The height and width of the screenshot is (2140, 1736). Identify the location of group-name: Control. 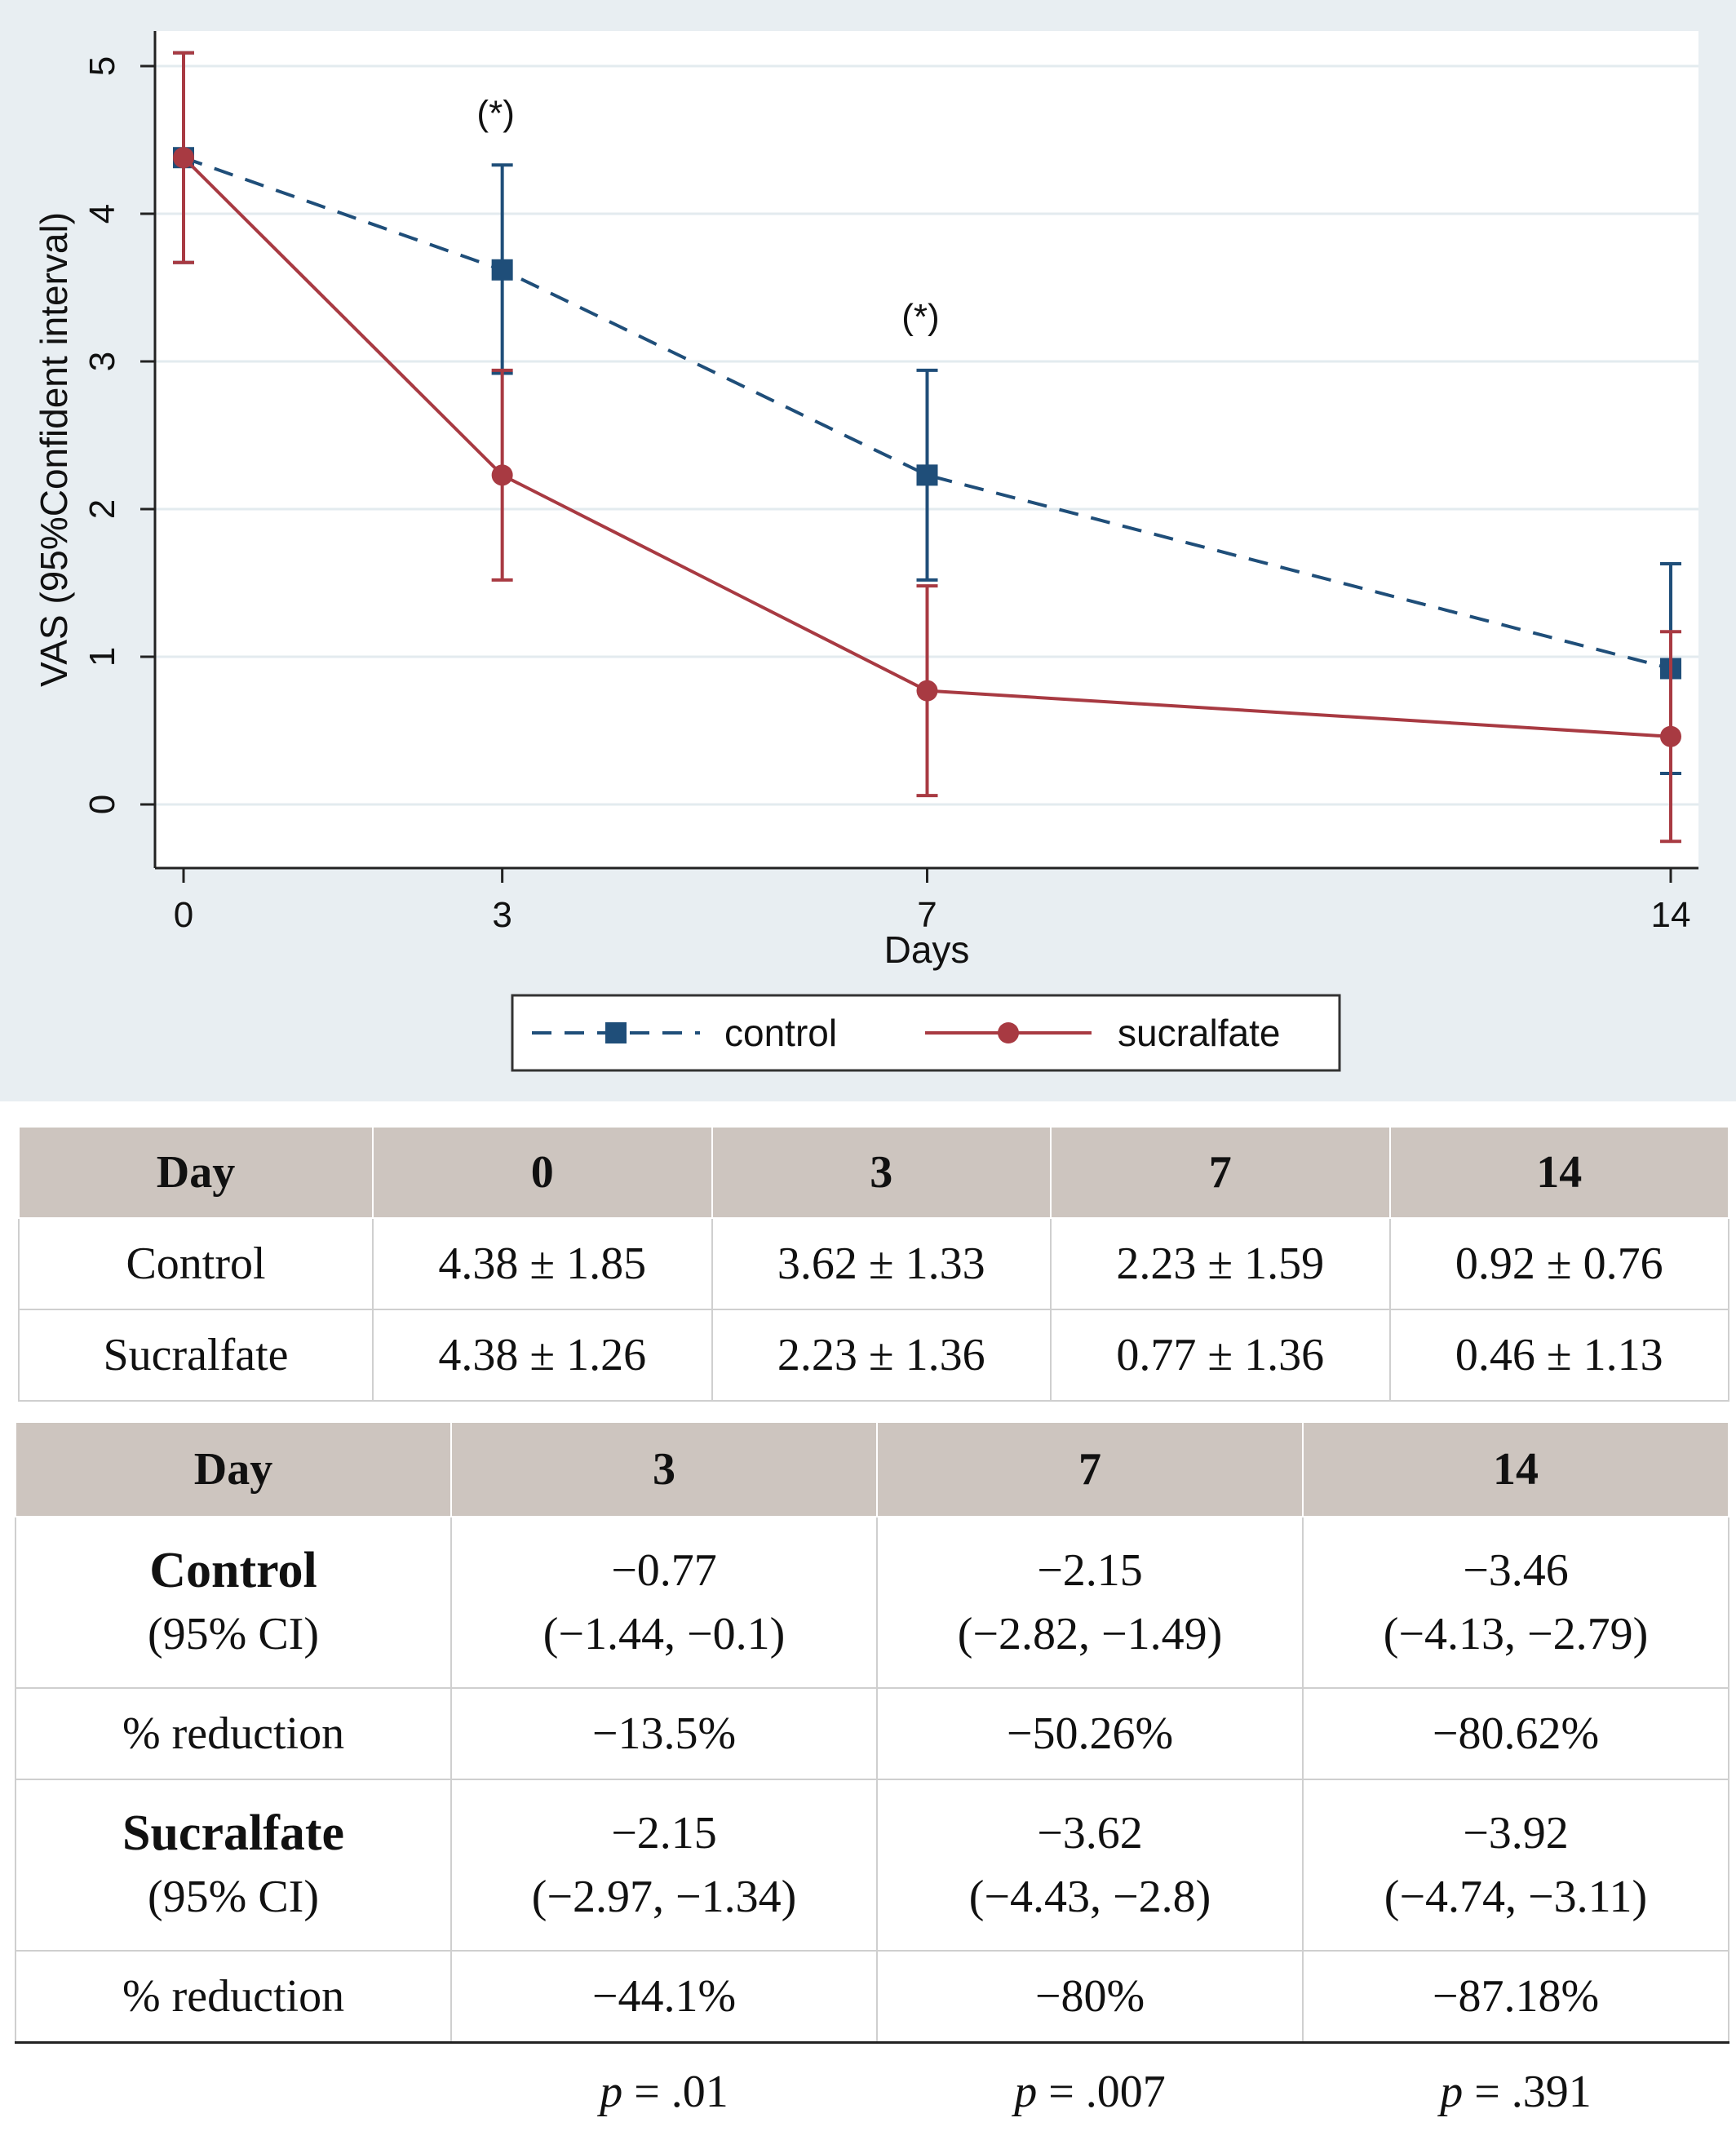
(233, 1570).